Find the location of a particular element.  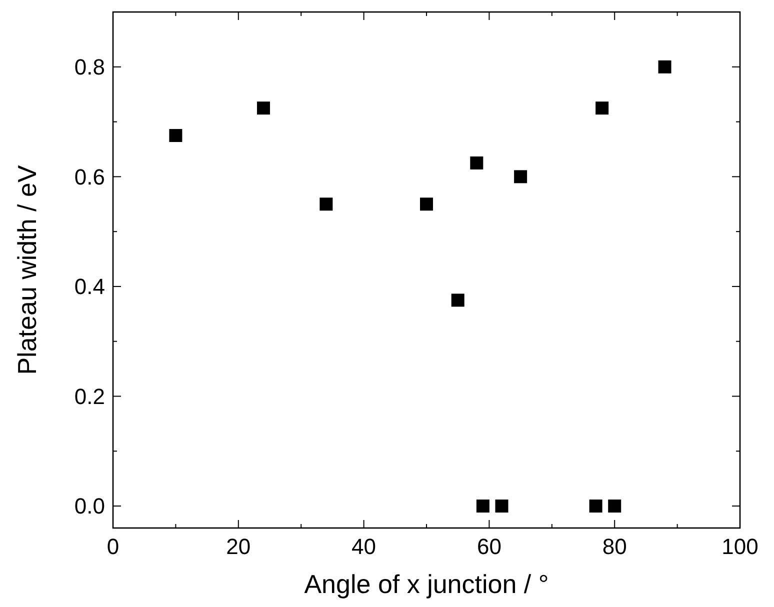

x-tick-label: 60 is located at coordinates (489, 546).